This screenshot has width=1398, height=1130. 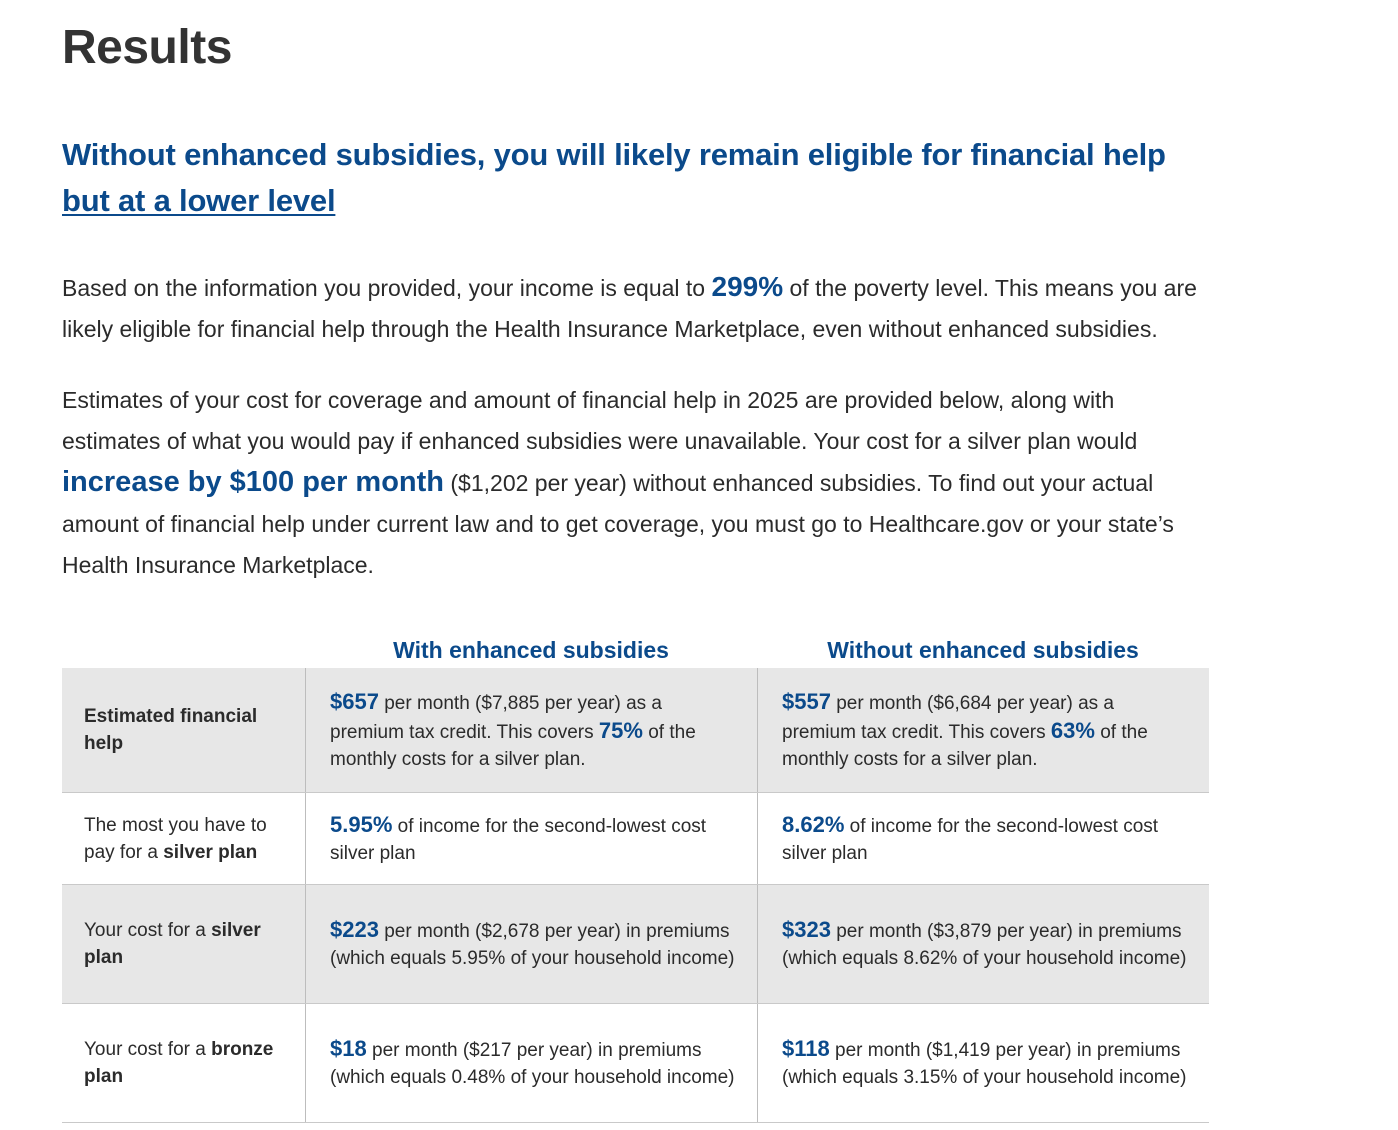 What do you see at coordinates (531, 650) in the screenshot?
I see `column-header-with: With enhanced subsidies` at bounding box center [531, 650].